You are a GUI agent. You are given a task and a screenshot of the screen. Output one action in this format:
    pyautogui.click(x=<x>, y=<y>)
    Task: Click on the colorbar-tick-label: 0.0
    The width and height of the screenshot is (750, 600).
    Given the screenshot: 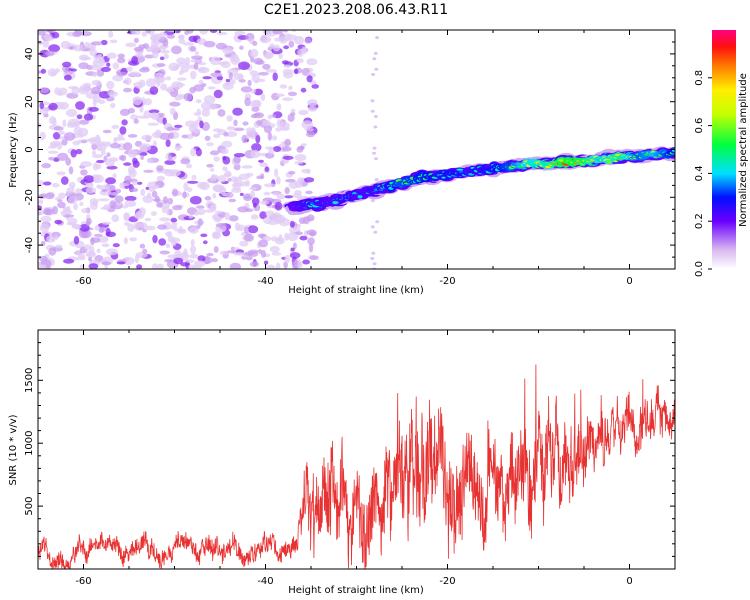 What is the action you would take?
    pyautogui.click(x=699, y=269)
    